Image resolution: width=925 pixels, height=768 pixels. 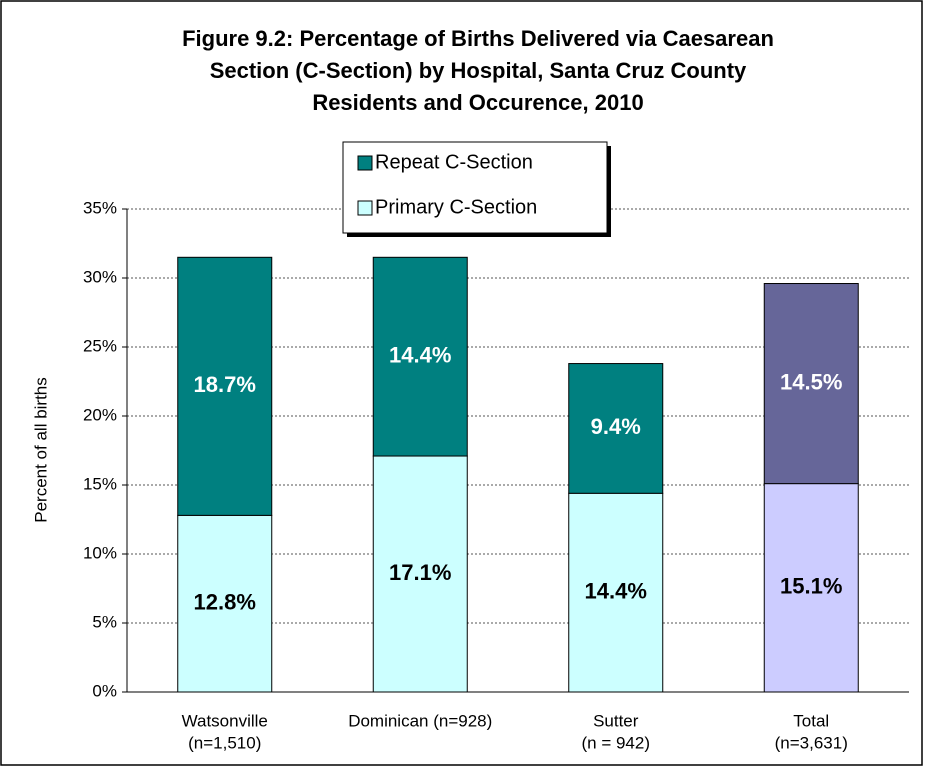 What do you see at coordinates (615, 742) in the screenshot?
I see `x-tick-label: (n = 942)` at bounding box center [615, 742].